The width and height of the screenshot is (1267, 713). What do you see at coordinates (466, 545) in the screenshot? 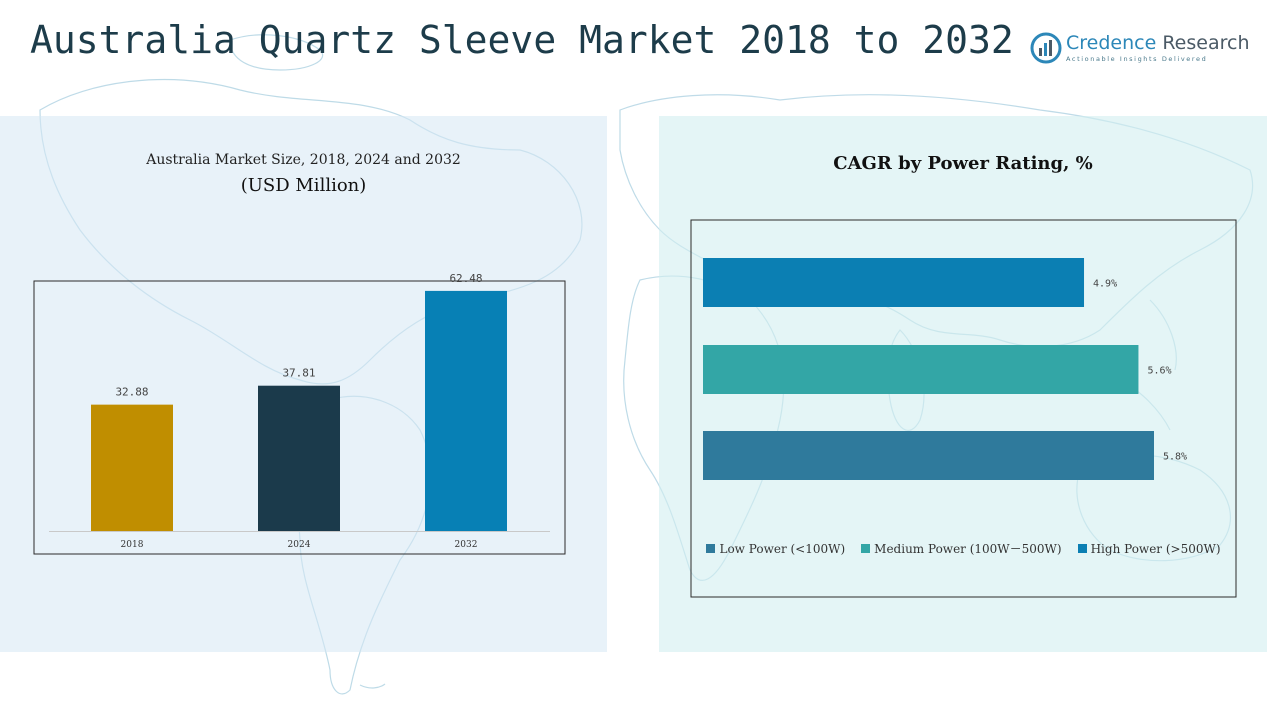
I see `x-tick-label-2032: 2032` at bounding box center [466, 545].